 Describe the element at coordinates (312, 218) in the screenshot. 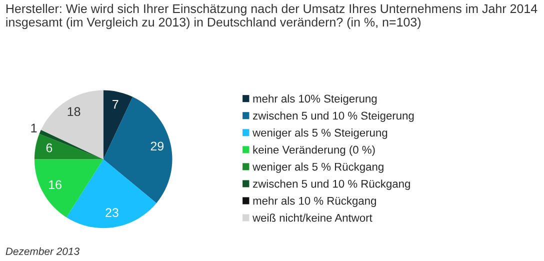

I see `legend-label: weiß nicht/keine Antwort` at that location.